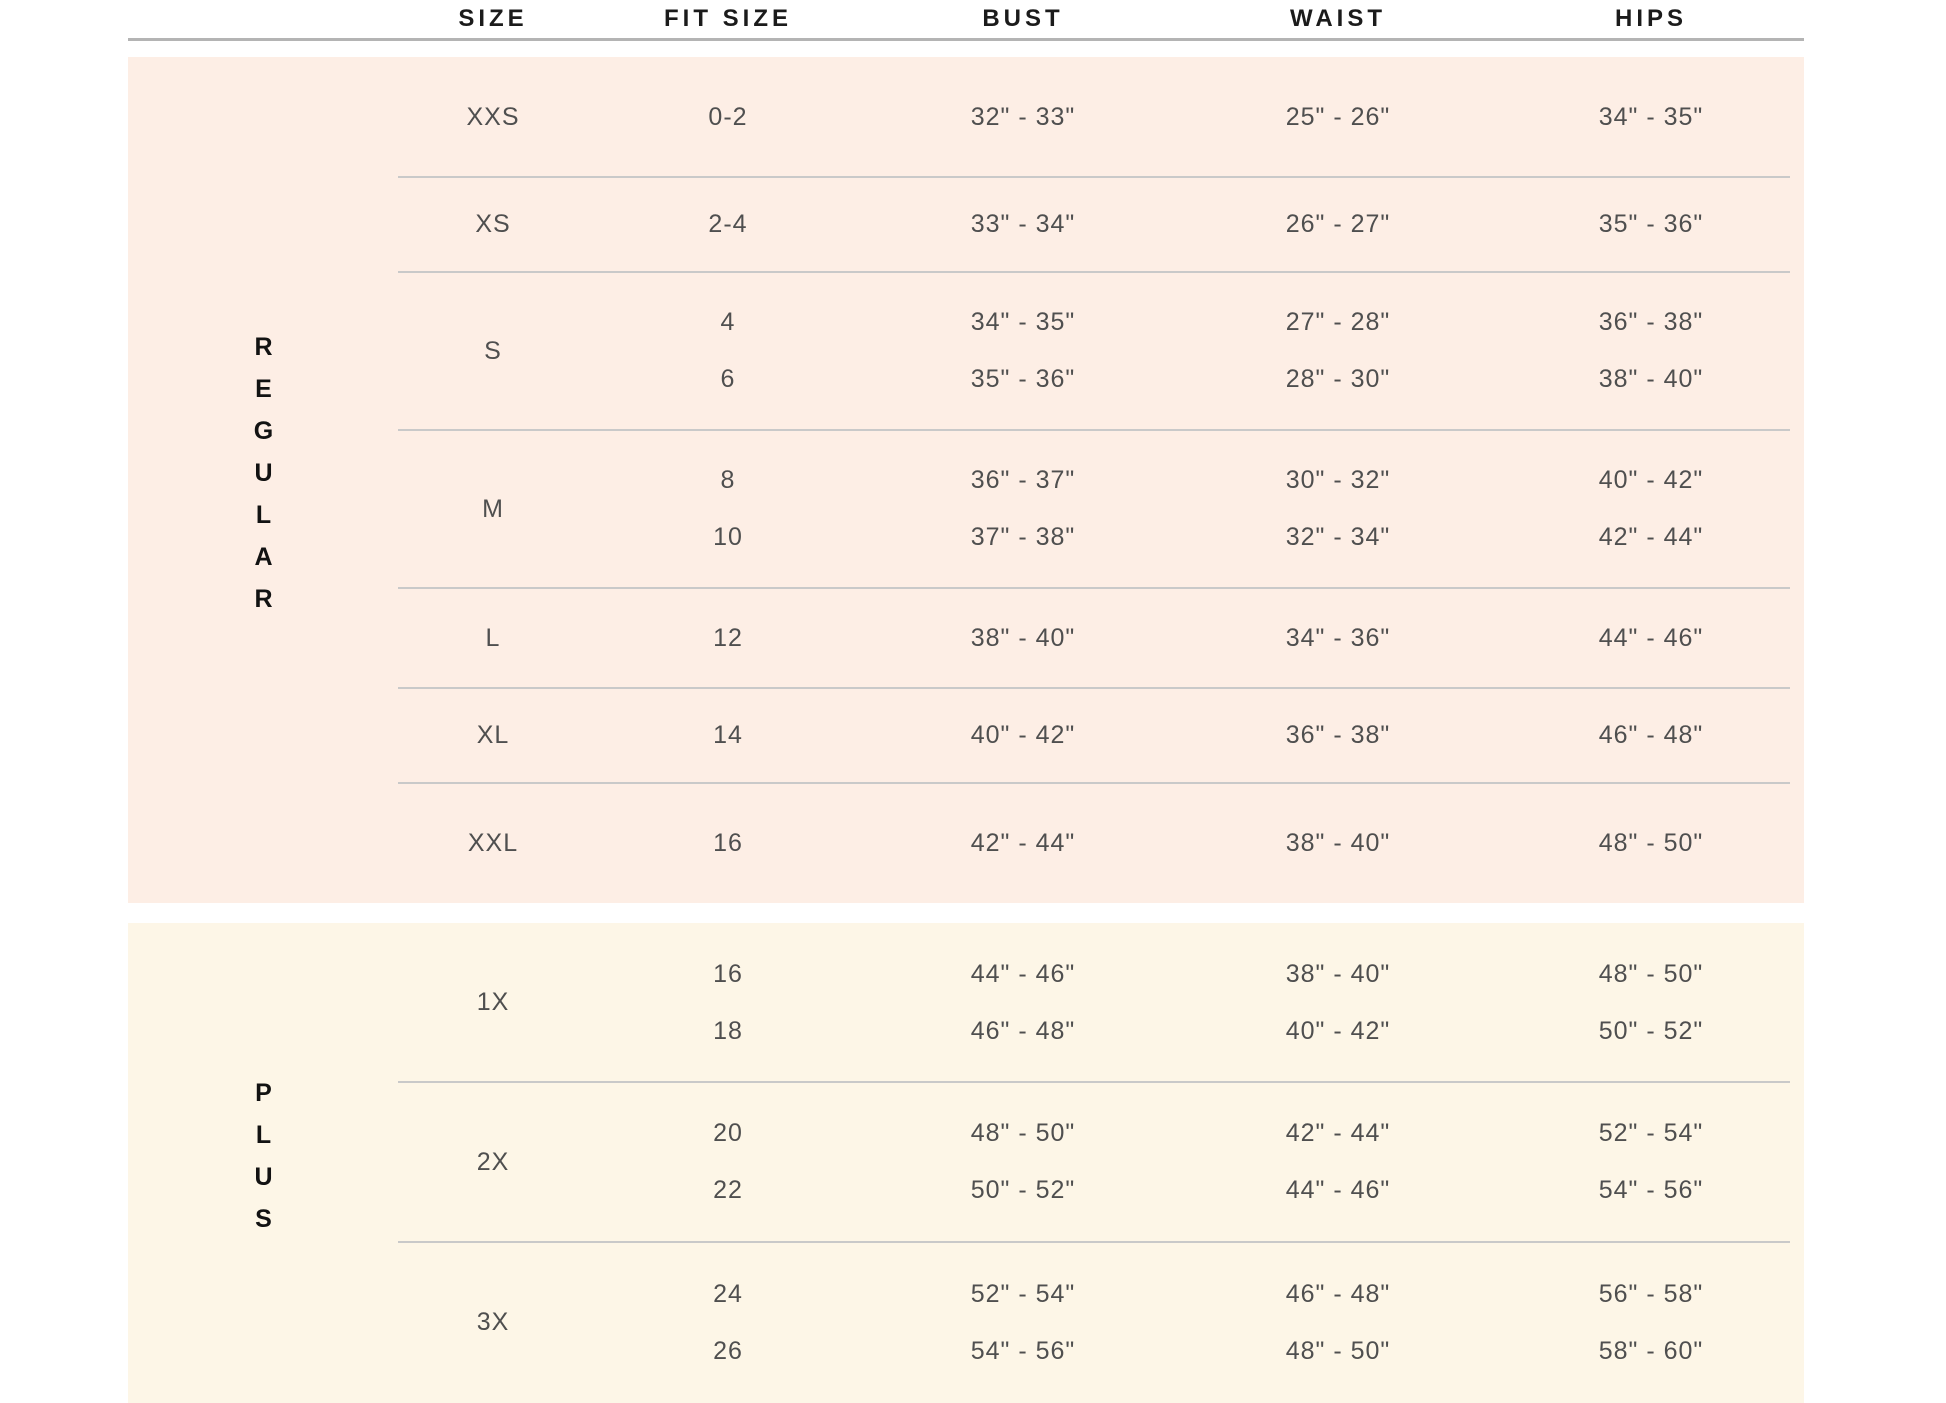  I want to click on size-label: L, so click(493, 637).